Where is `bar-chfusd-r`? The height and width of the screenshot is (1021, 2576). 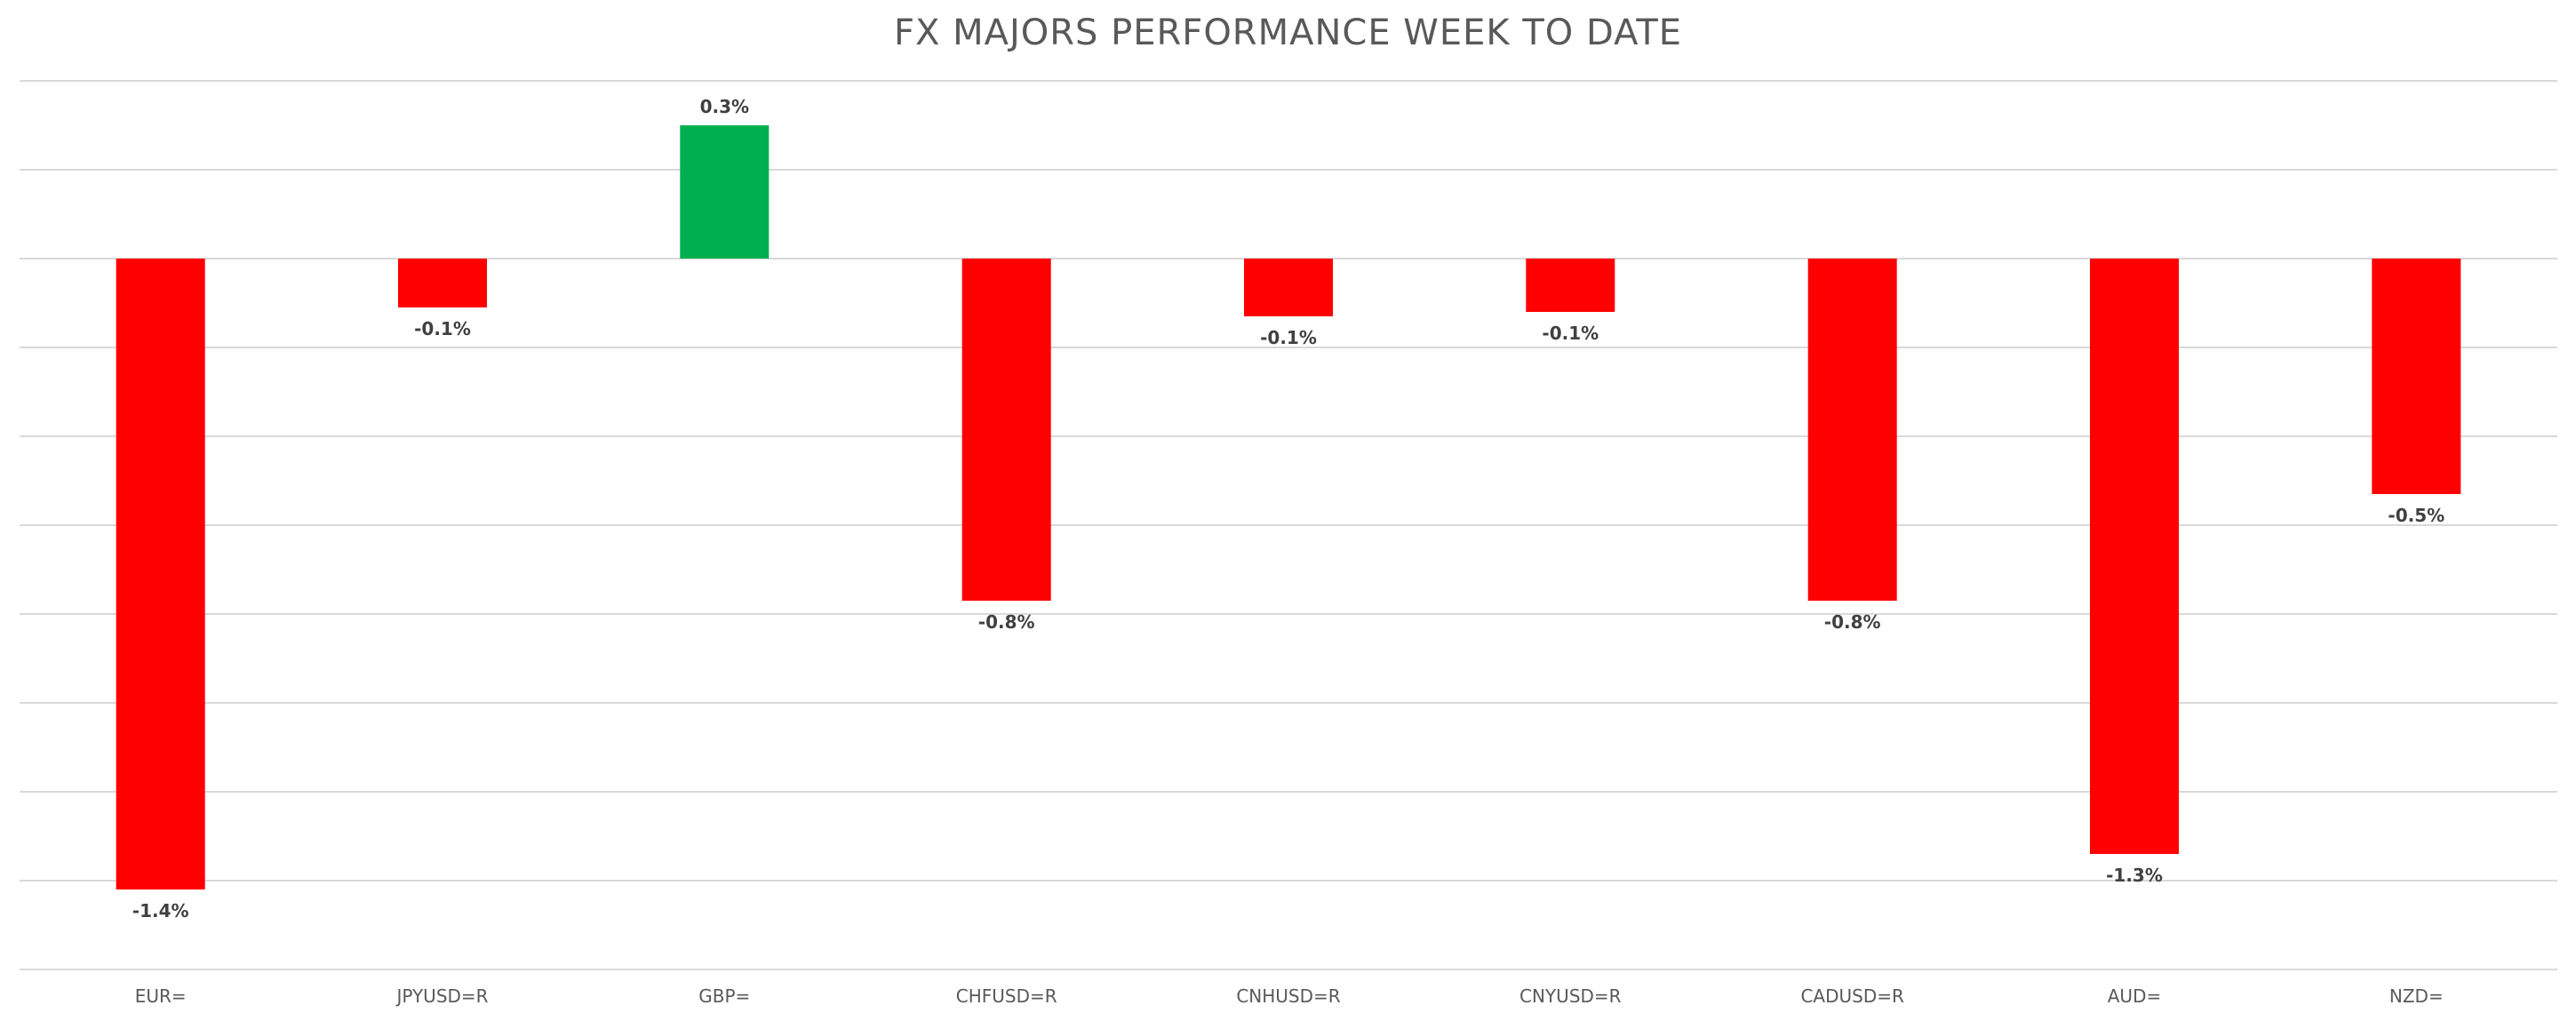 bar-chfusd-r is located at coordinates (1006, 430).